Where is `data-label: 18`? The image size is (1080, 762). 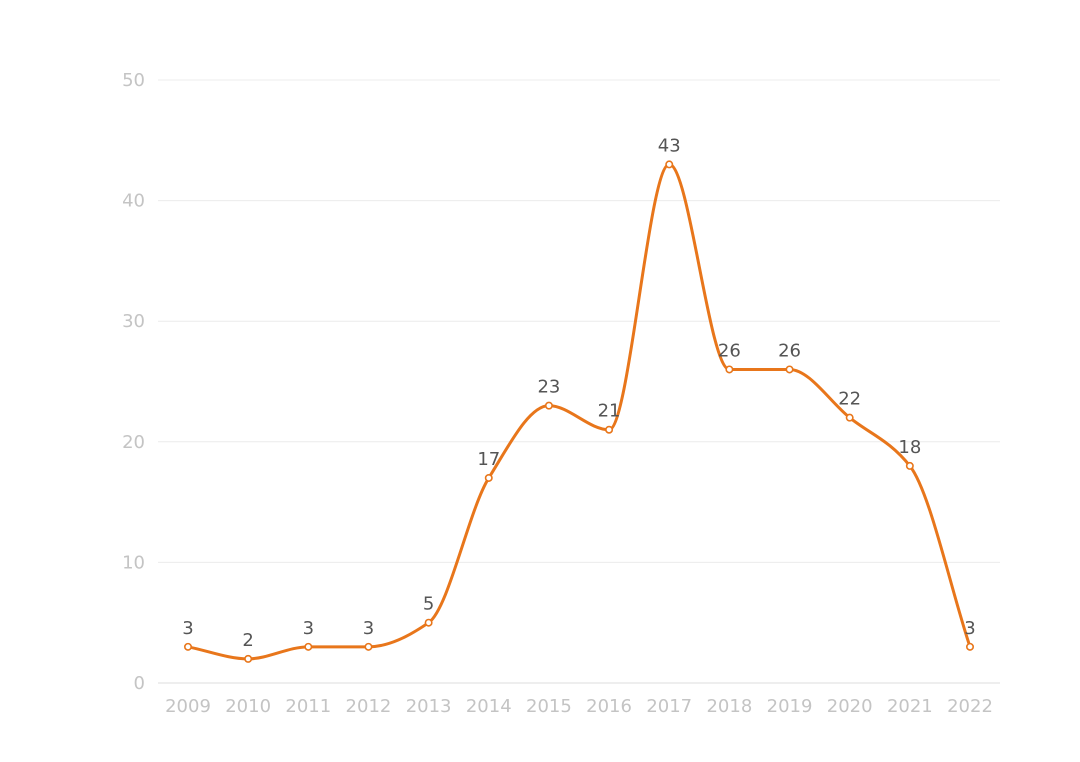 data-label: 18 is located at coordinates (909, 447).